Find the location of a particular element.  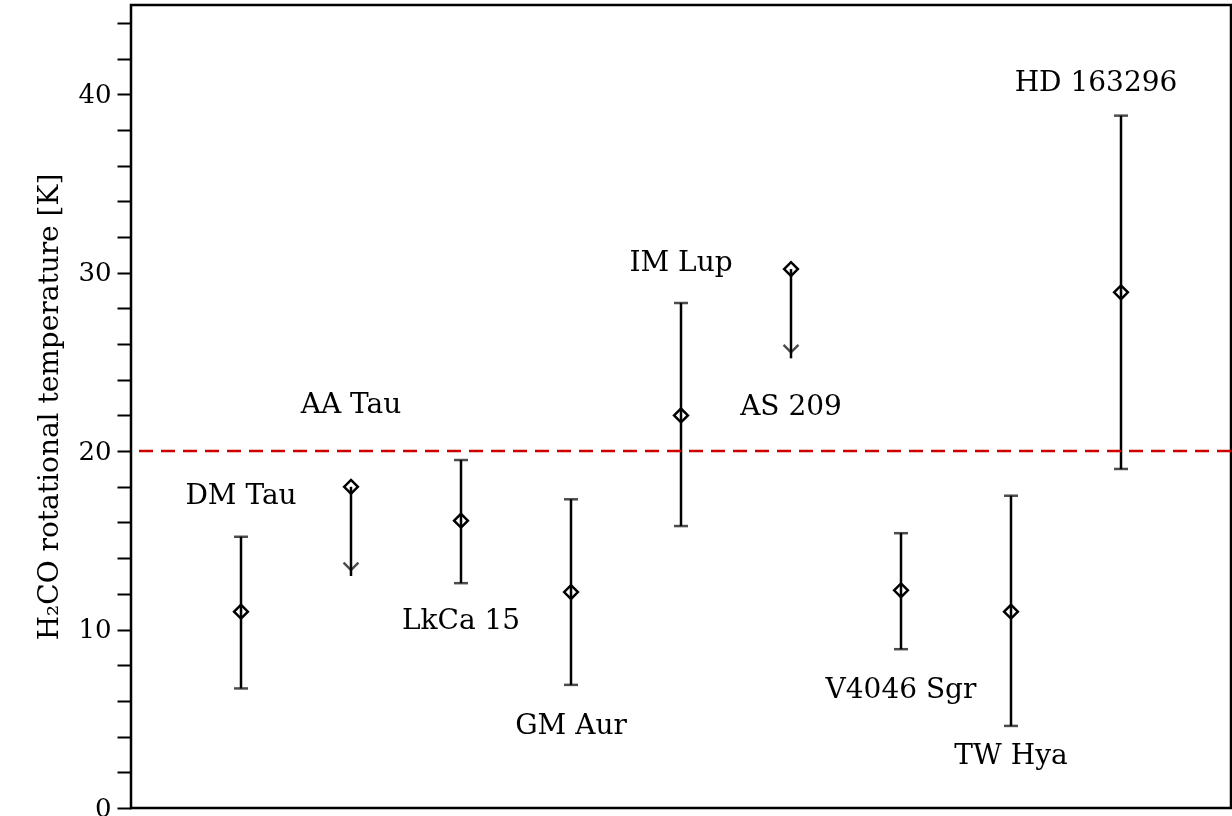

y-tick-label: 30 is located at coordinates (95, 272).